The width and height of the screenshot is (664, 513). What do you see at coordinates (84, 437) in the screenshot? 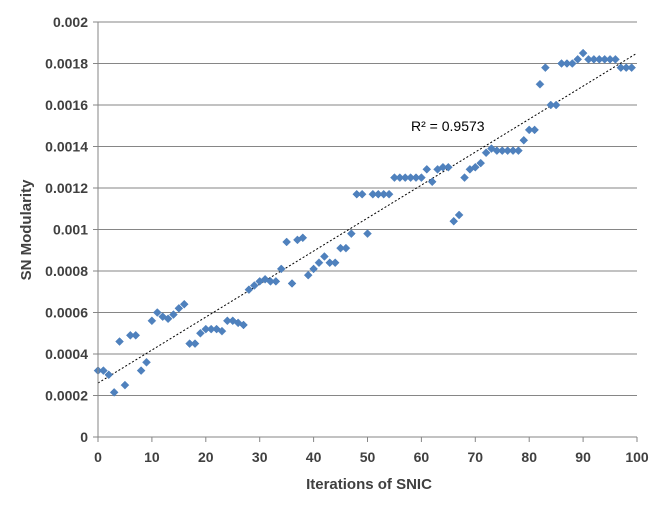
I see `y-tick-label: 0` at bounding box center [84, 437].